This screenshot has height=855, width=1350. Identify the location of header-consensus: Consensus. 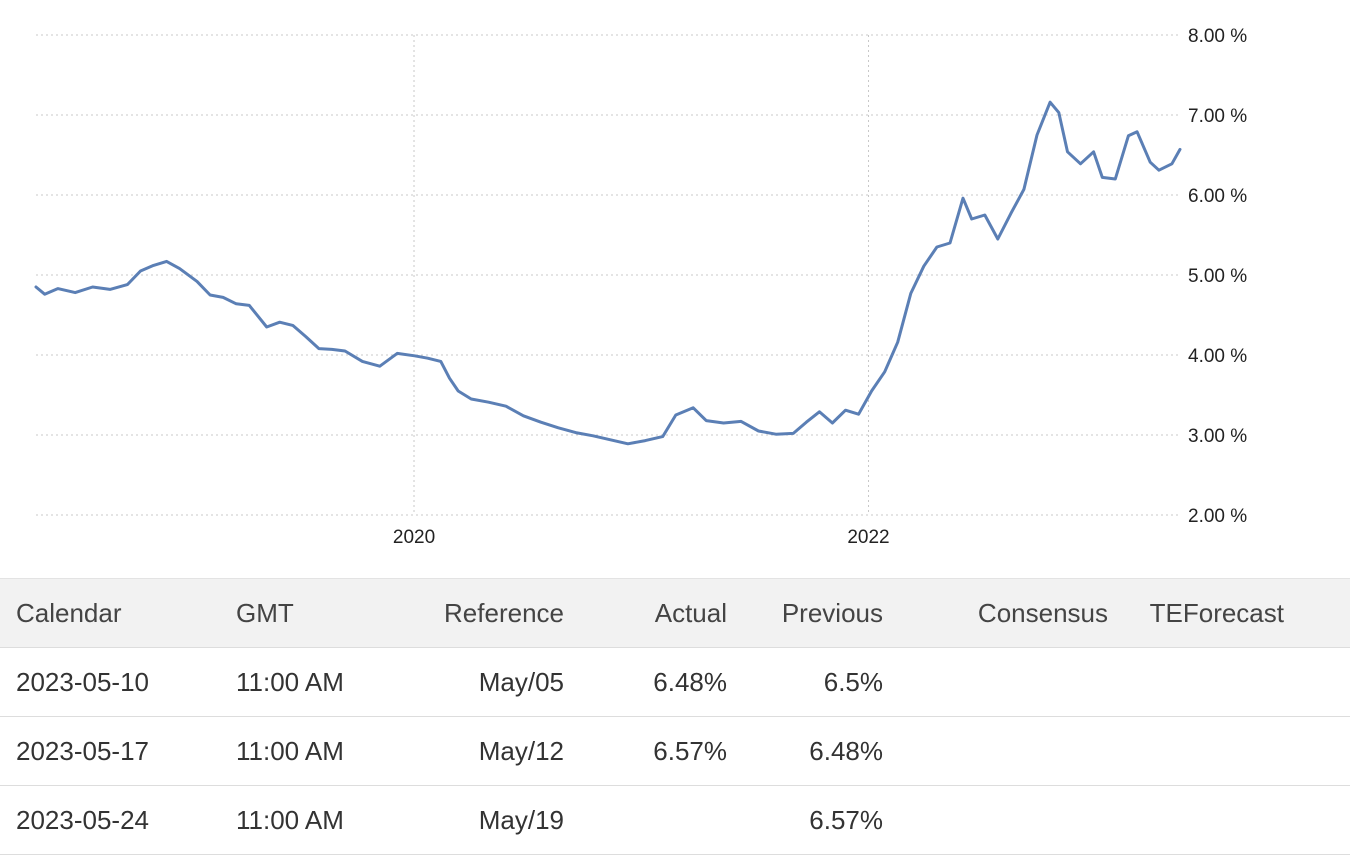
(1042, 612).